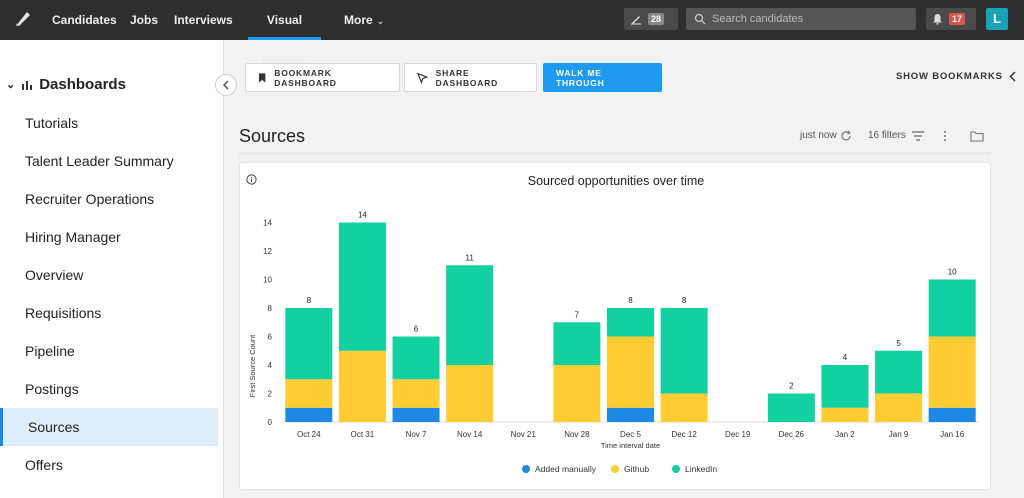 The image size is (1024, 498). What do you see at coordinates (270, 365) in the screenshot?
I see `y-tick-label: 4` at bounding box center [270, 365].